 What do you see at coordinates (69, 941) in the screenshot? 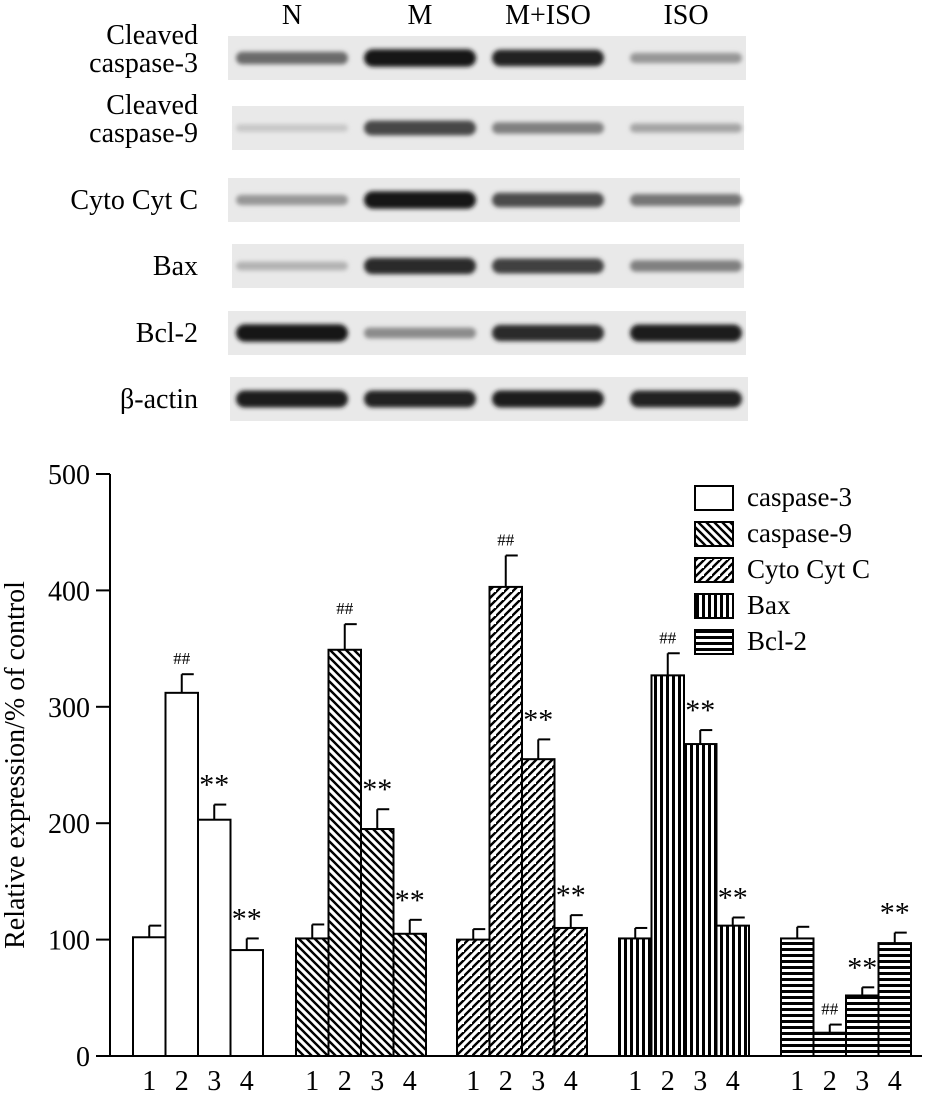
I see `y-tick-label: 100` at bounding box center [69, 941].